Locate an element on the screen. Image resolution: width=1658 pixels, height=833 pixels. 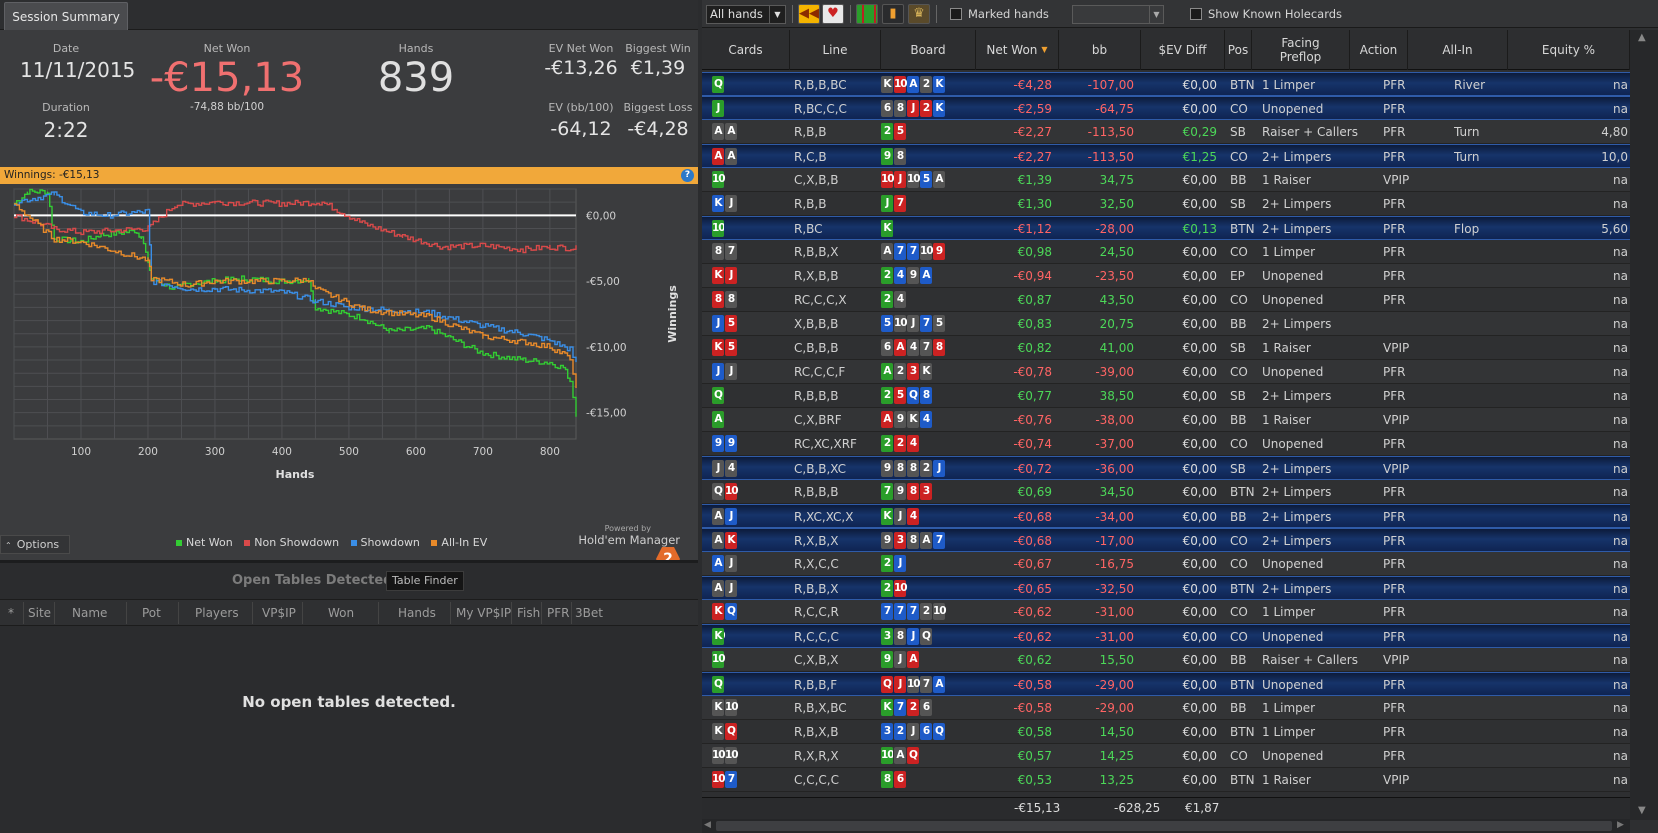
col-ev-diff: $EV Diff is located at coordinates (1183, 50).